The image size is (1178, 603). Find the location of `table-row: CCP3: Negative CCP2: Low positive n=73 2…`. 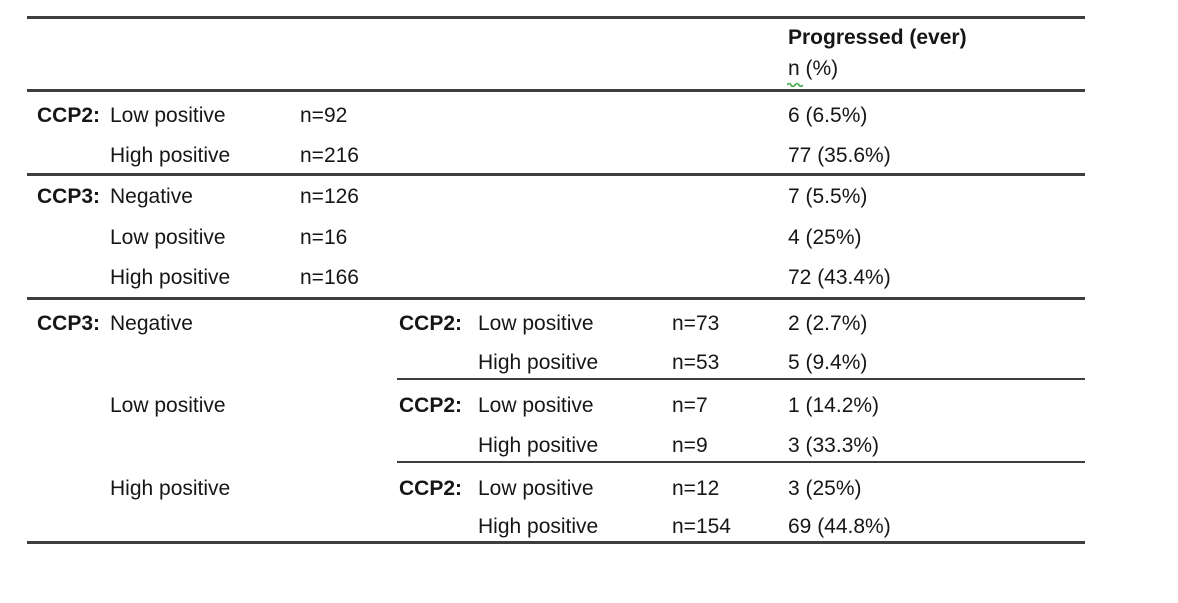

table-row: CCP3: Negative CCP2: Low positive n=73 2… is located at coordinates (589, 324).